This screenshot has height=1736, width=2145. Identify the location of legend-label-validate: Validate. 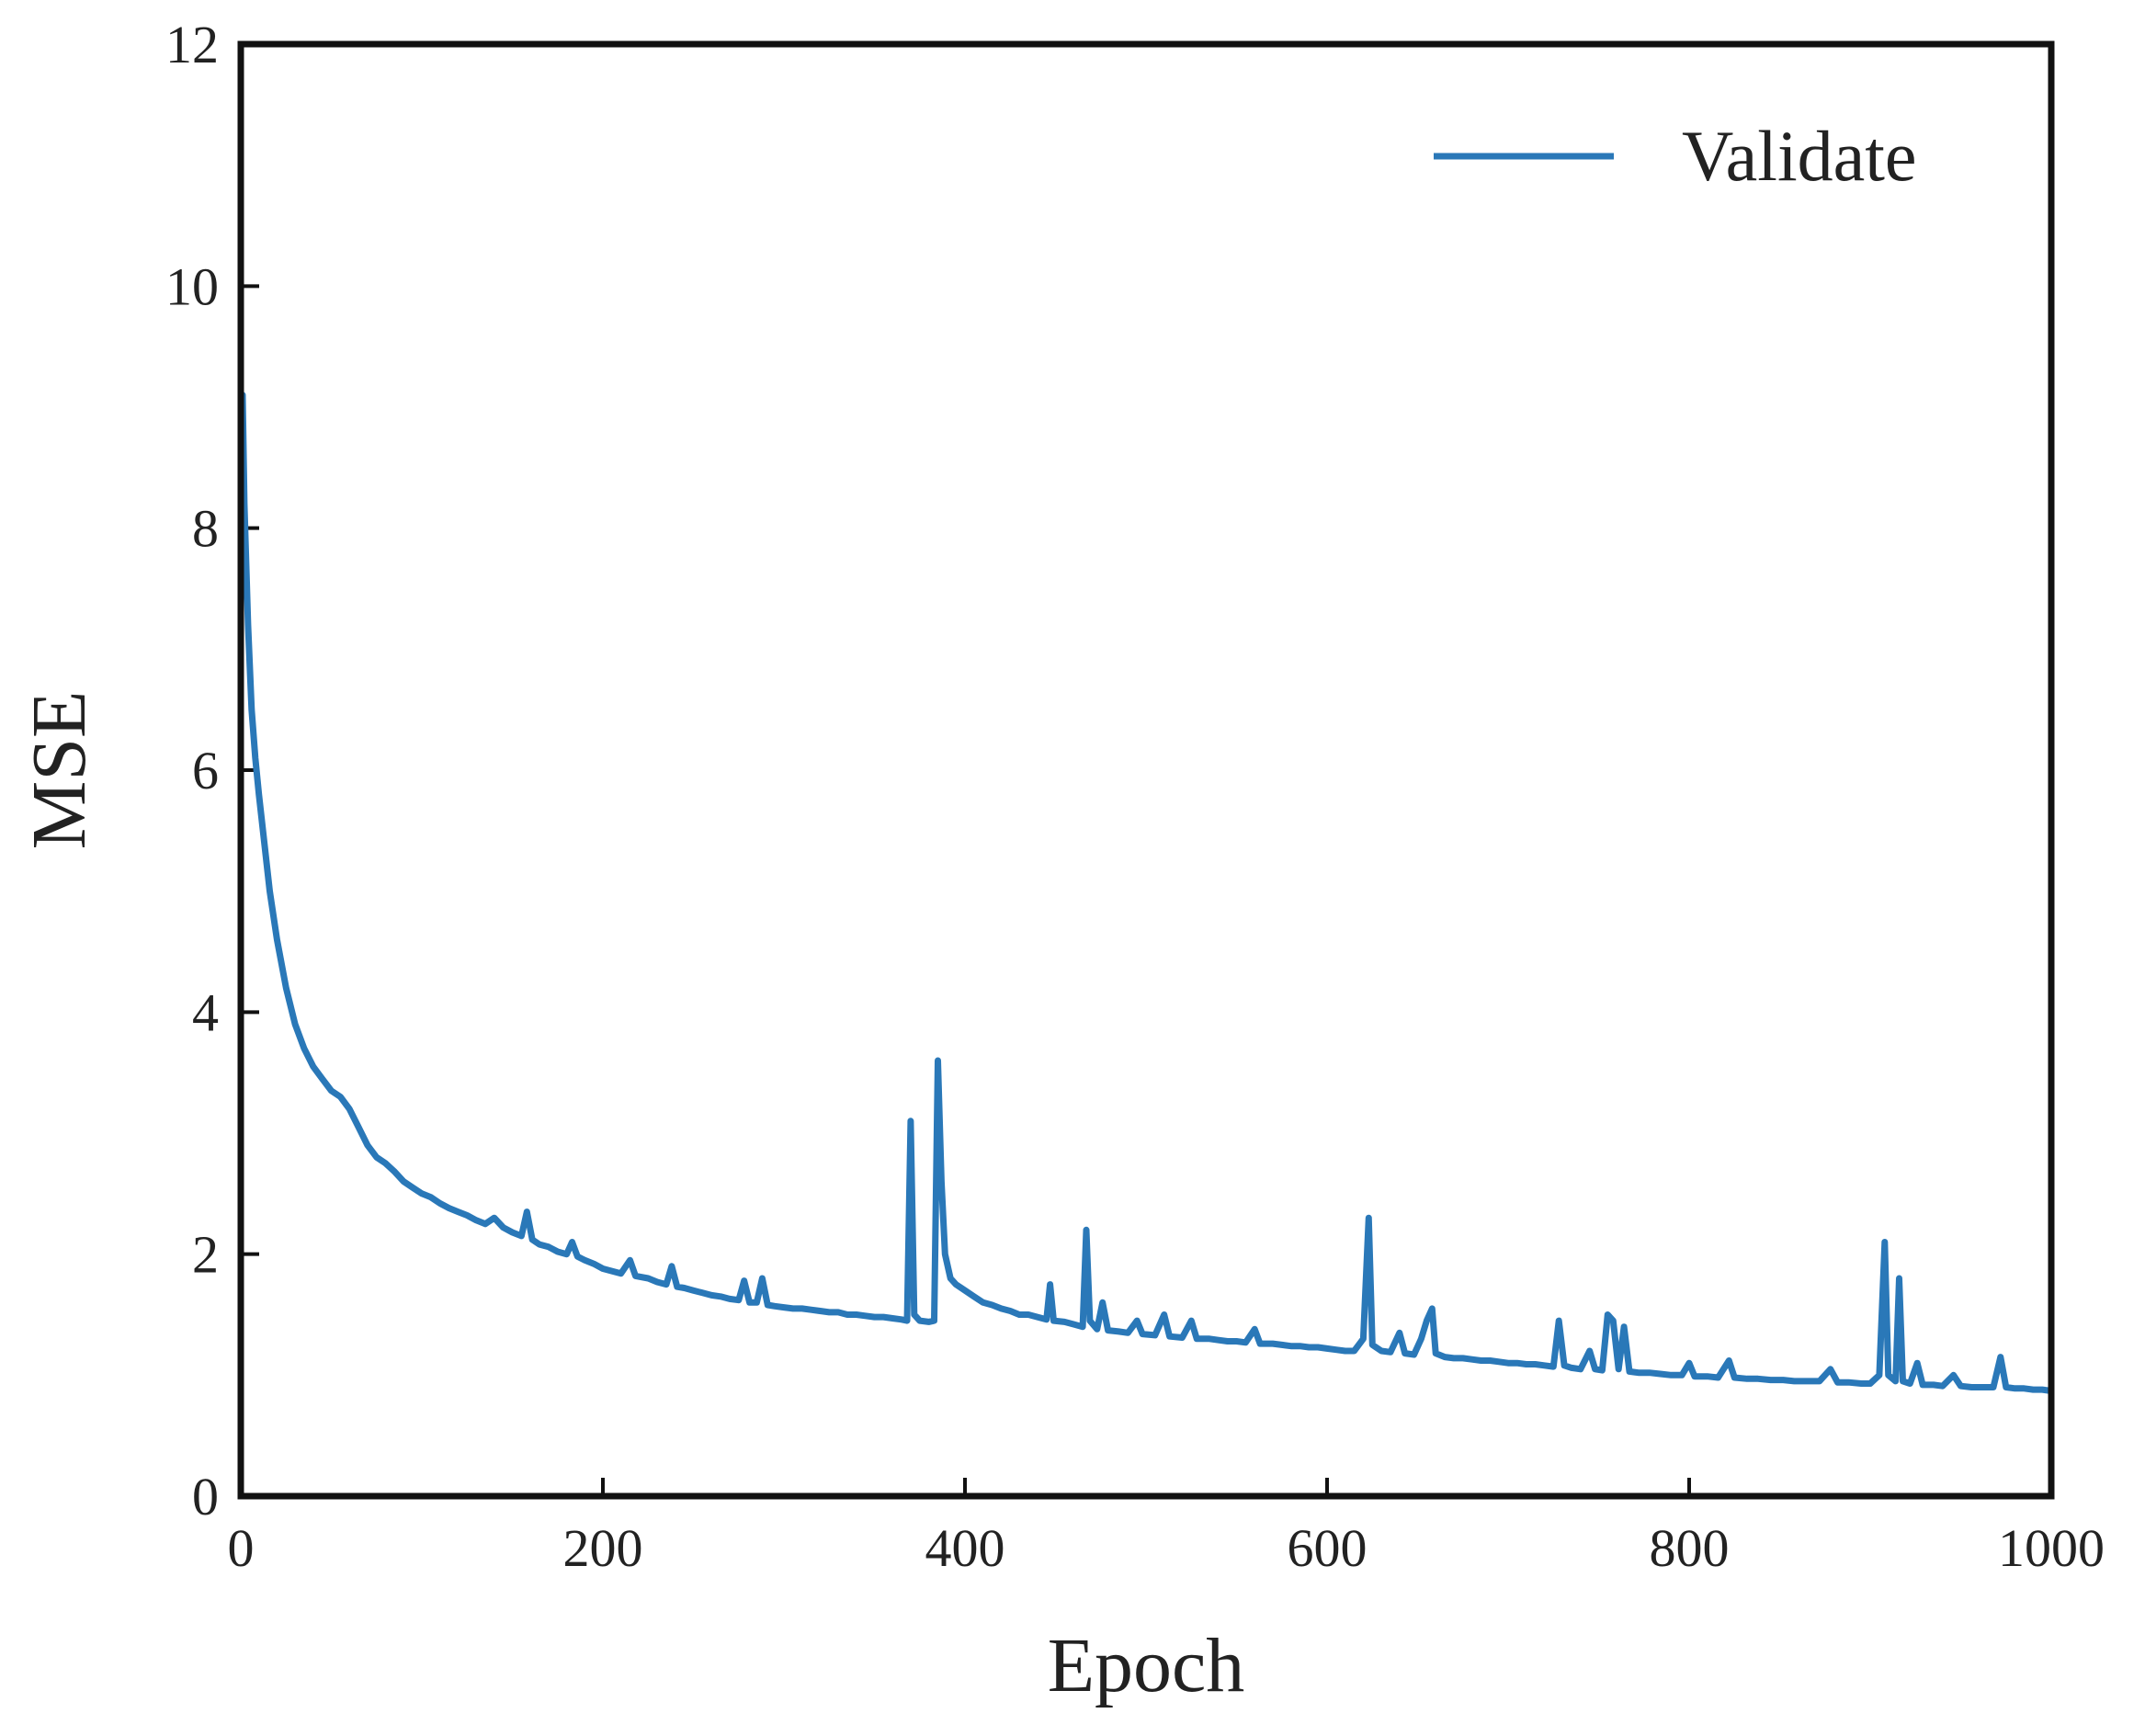
(1799, 156).